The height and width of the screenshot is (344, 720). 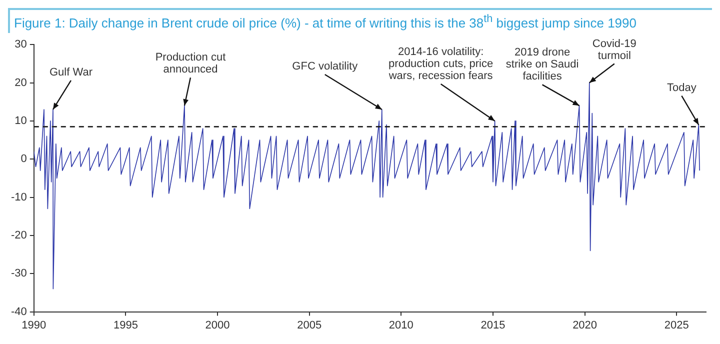 What do you see at coordinates (18, 236) in the screenshot?
I see `y-tick-label: -20` at bounding box center [18, 236].